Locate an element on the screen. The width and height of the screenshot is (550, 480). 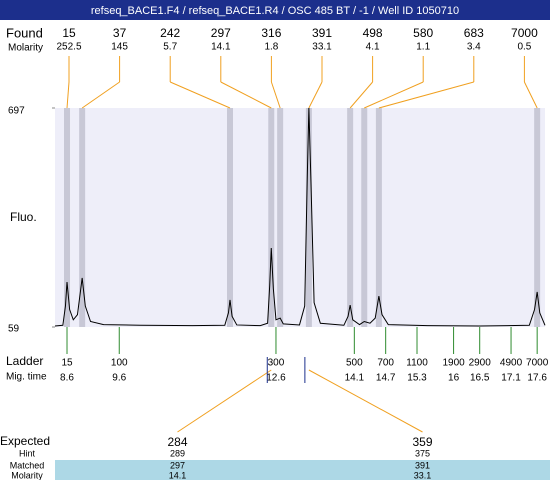
expected-hint: 375 is located at coordinates (422, 453).